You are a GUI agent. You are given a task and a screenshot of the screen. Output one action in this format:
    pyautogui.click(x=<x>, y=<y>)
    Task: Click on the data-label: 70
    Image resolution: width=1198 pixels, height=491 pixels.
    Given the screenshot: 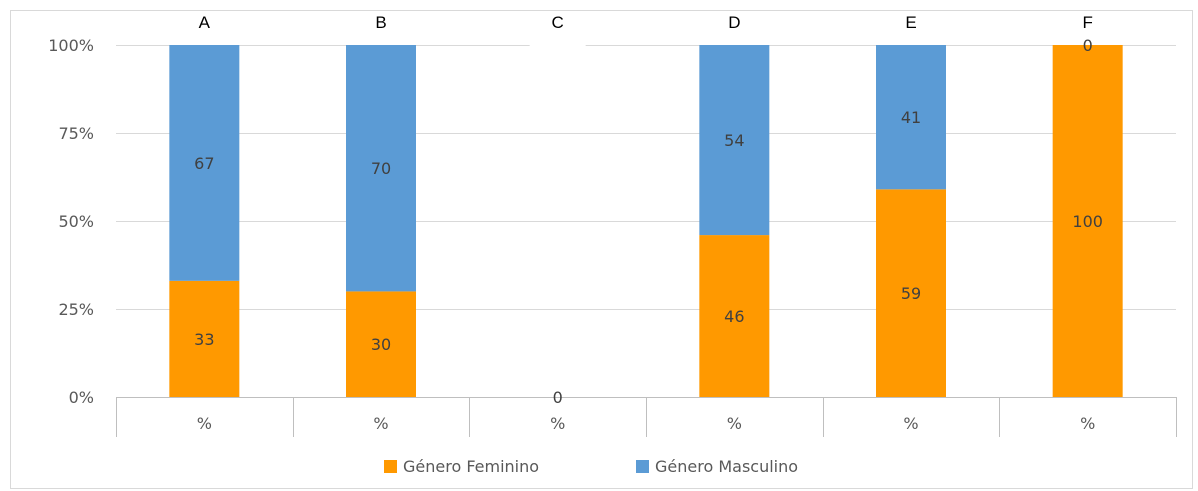 What is the action you would take?
    pyautogui.click(x=381, y=168)
    